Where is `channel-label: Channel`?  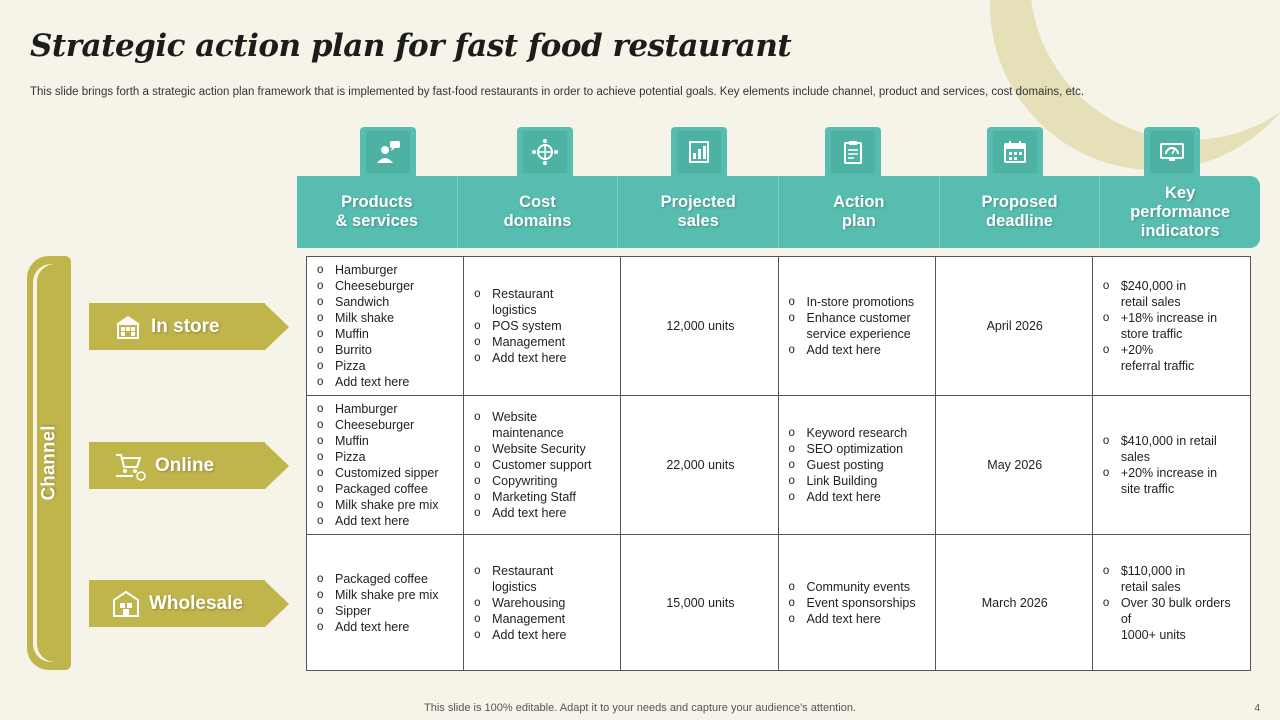
channel-label: Channel is located at coordinates (49, 463).